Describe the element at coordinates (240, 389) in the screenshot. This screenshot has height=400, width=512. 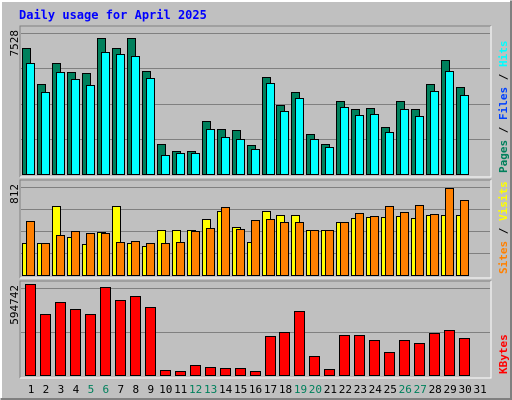
I see `day-label: 15` at that location.